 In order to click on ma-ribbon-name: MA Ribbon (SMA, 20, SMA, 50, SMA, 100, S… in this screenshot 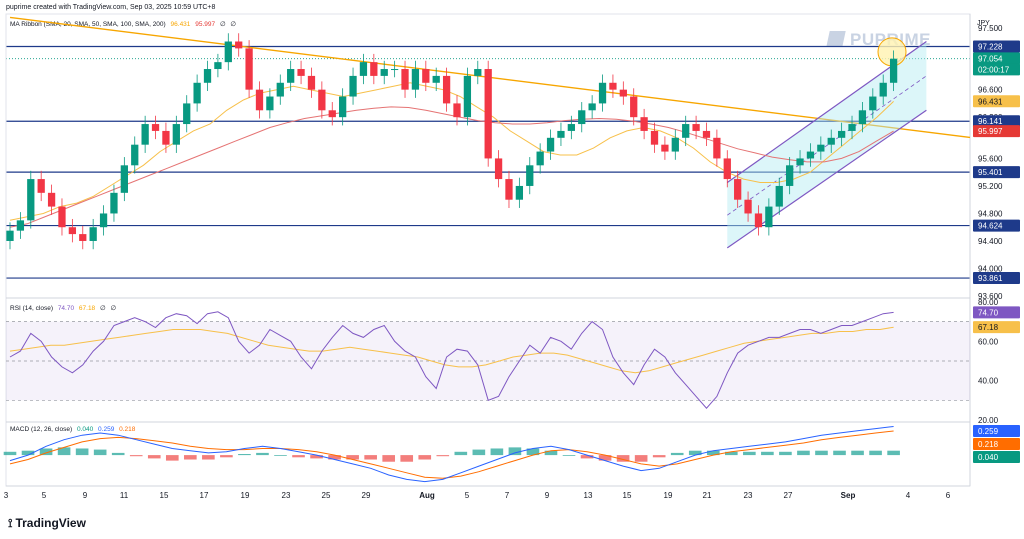, I will do `click(88, 24)`.